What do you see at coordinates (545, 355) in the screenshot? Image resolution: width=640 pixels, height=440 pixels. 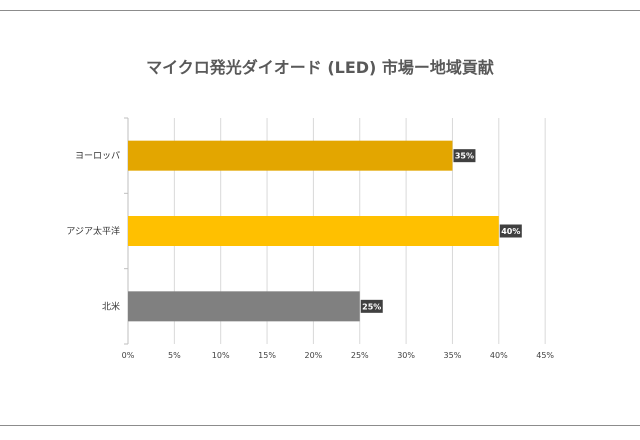 I see `x-tick-label: 45%` at bounding box center [545, 355].